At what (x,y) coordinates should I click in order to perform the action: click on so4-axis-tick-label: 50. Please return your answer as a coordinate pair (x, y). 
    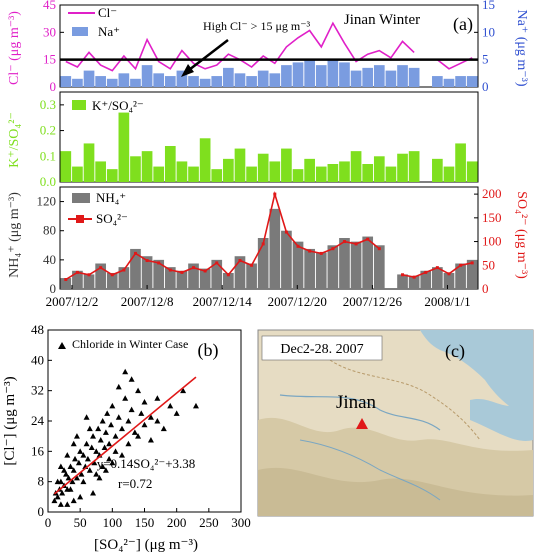
    Looking at the image, I should click on (488, 264).